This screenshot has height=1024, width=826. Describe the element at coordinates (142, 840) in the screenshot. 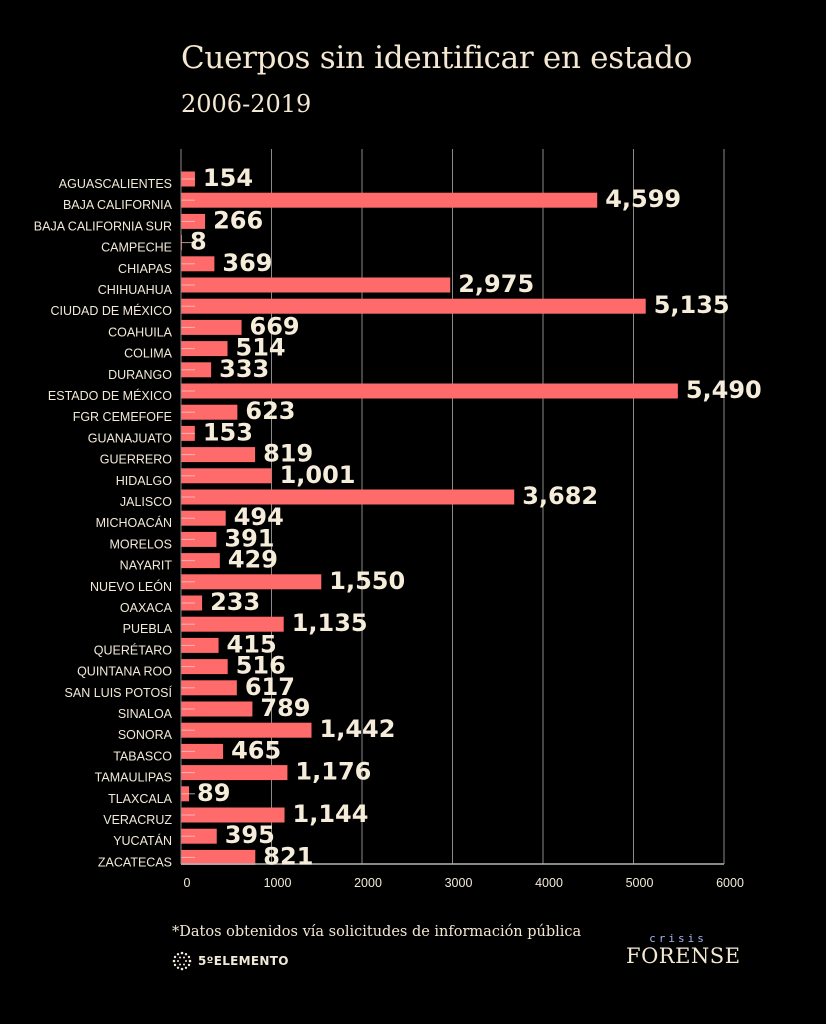

I see `category-label: YUCATÁN` at that location.